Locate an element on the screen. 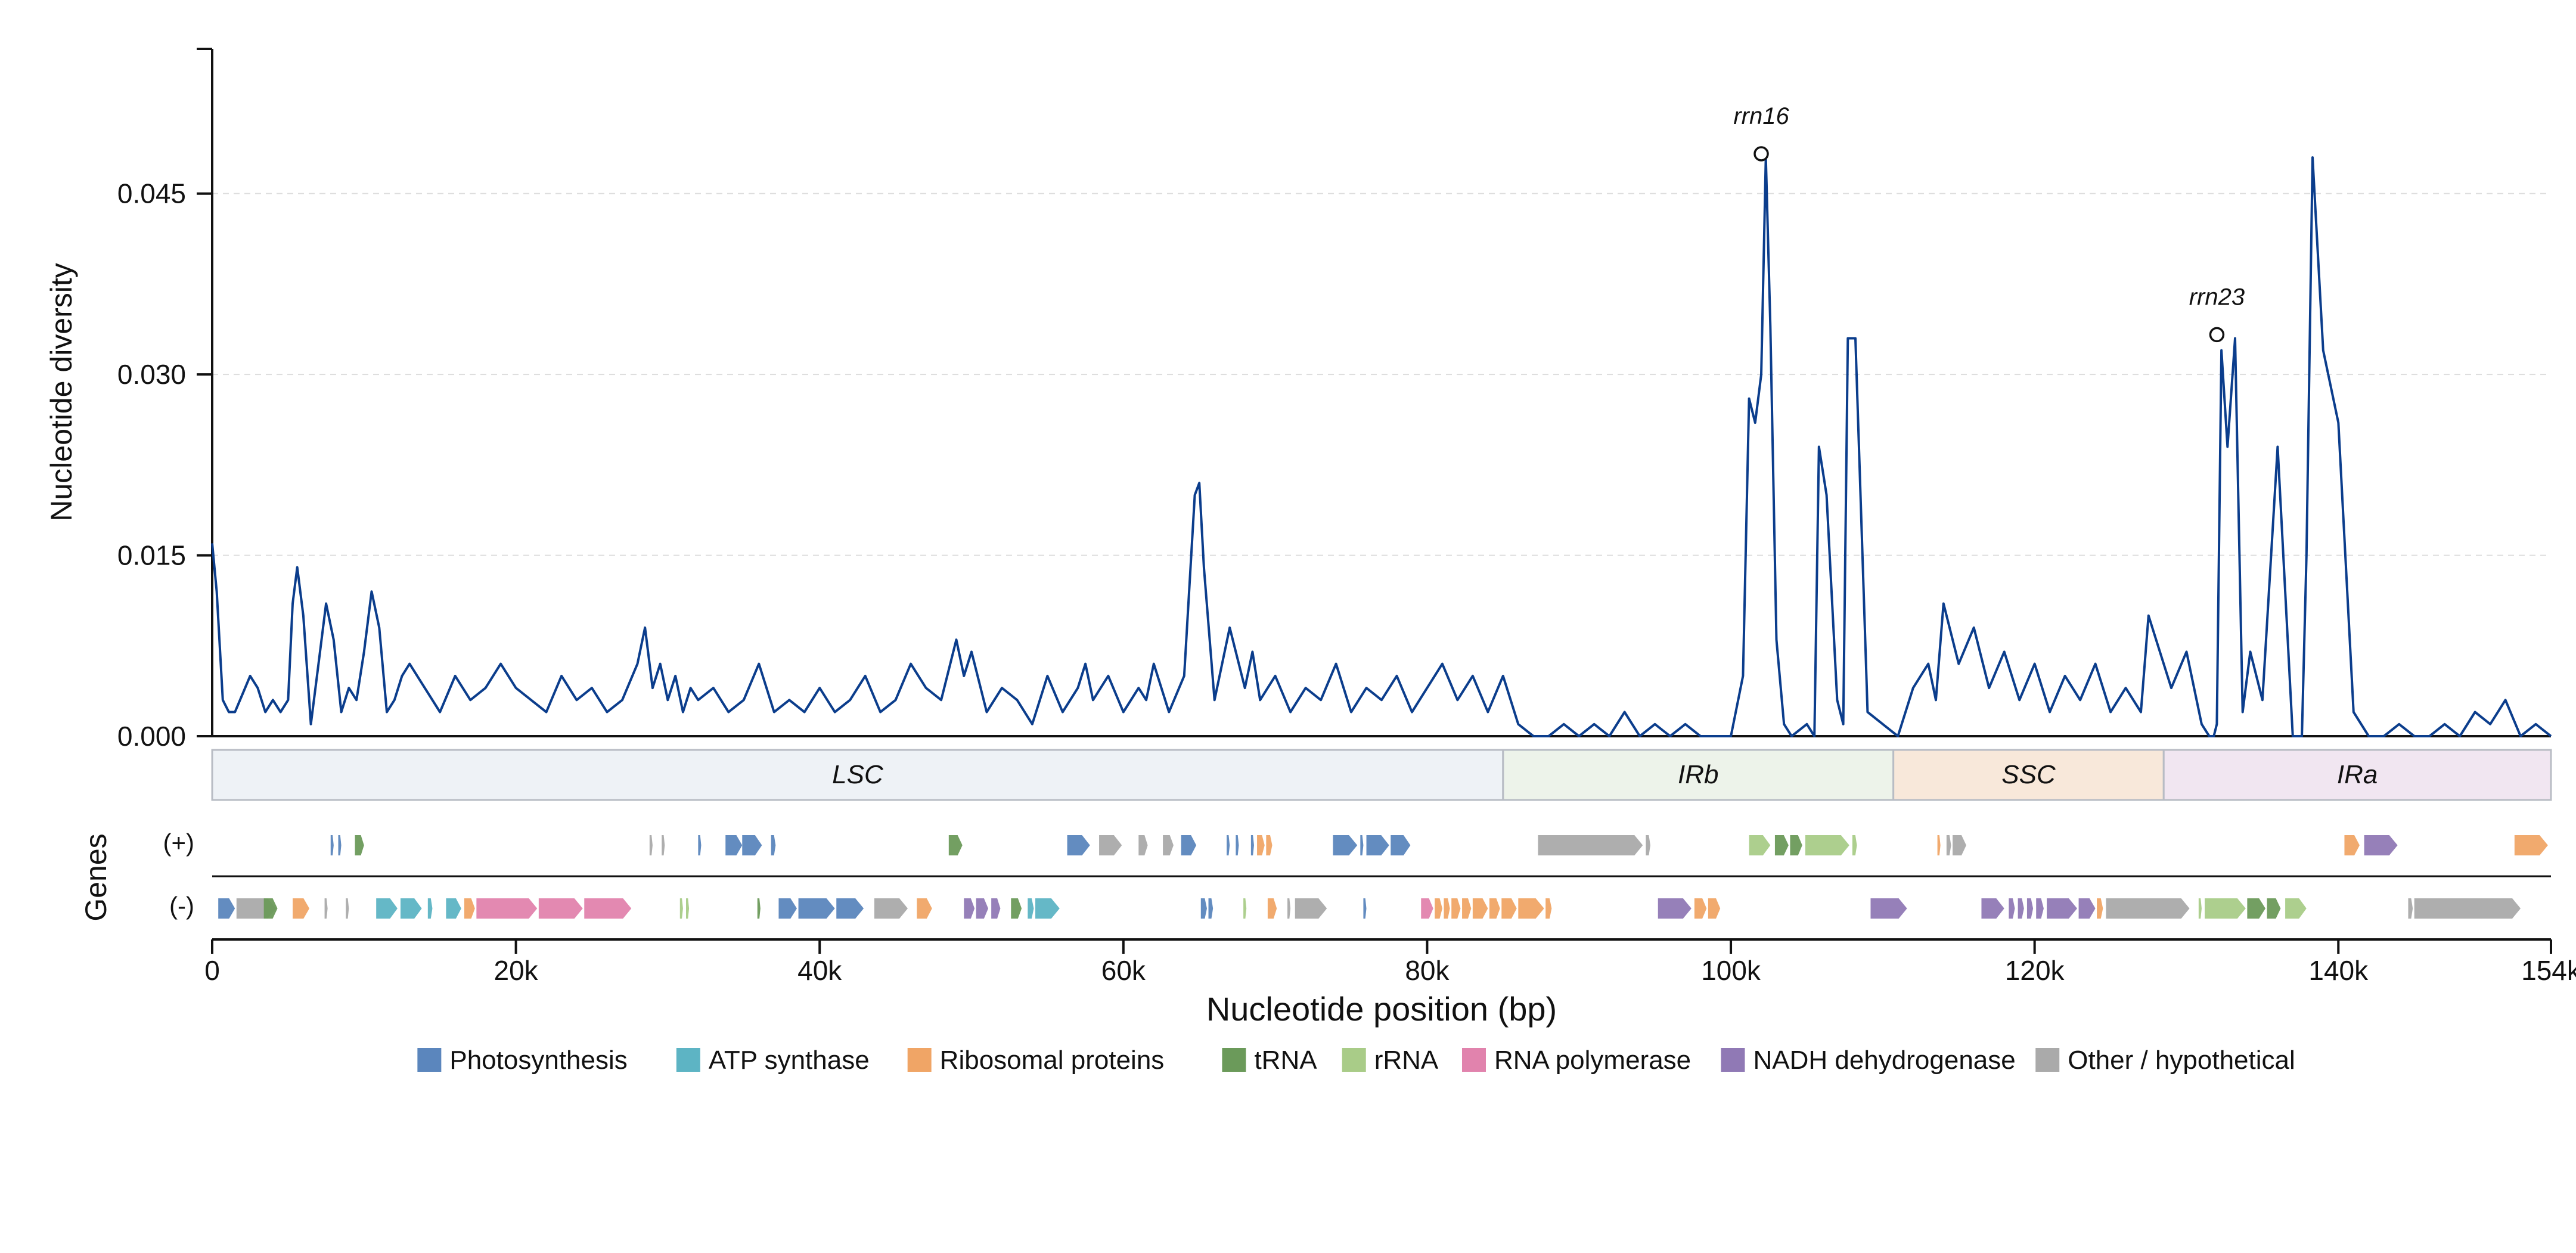 The width and height of the screenshot is (2576, 1253). legend-swatch-ndh is located at coordinates (1733, 1060).